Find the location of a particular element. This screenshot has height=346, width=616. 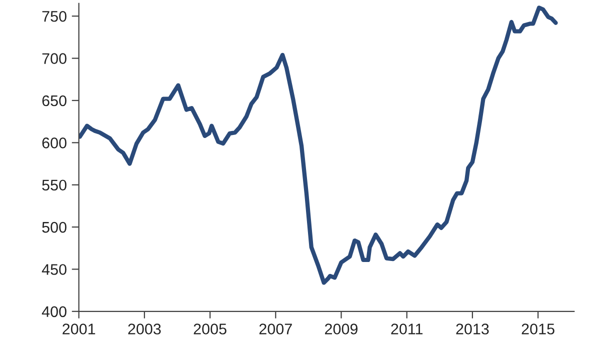

y-tick-label: 750 is located at coordinates (54, 16).